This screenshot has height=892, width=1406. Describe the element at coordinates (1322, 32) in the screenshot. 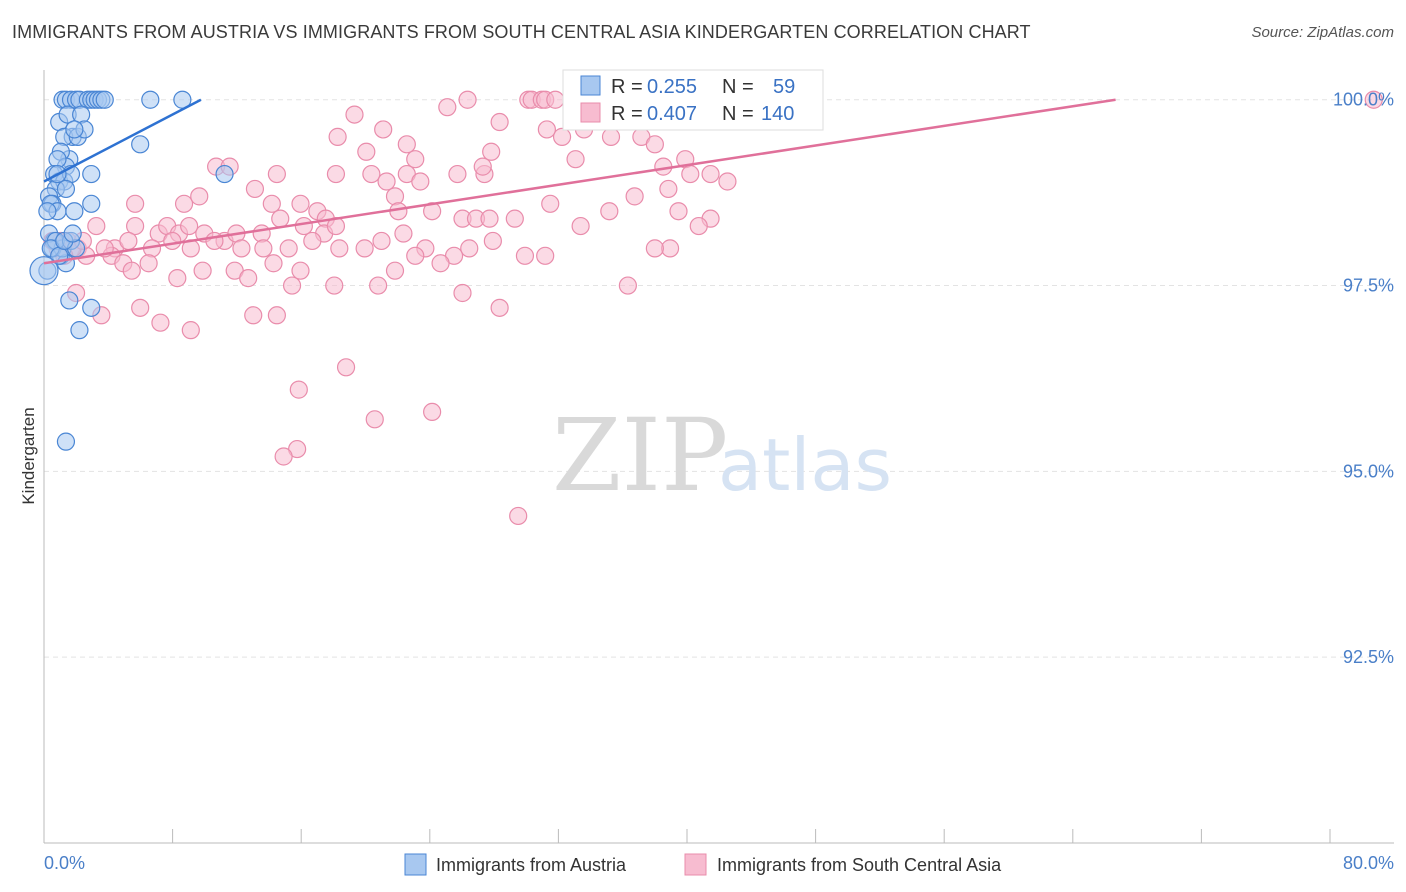

I see `source-label: Source: ZipAtlas.com` at that location.